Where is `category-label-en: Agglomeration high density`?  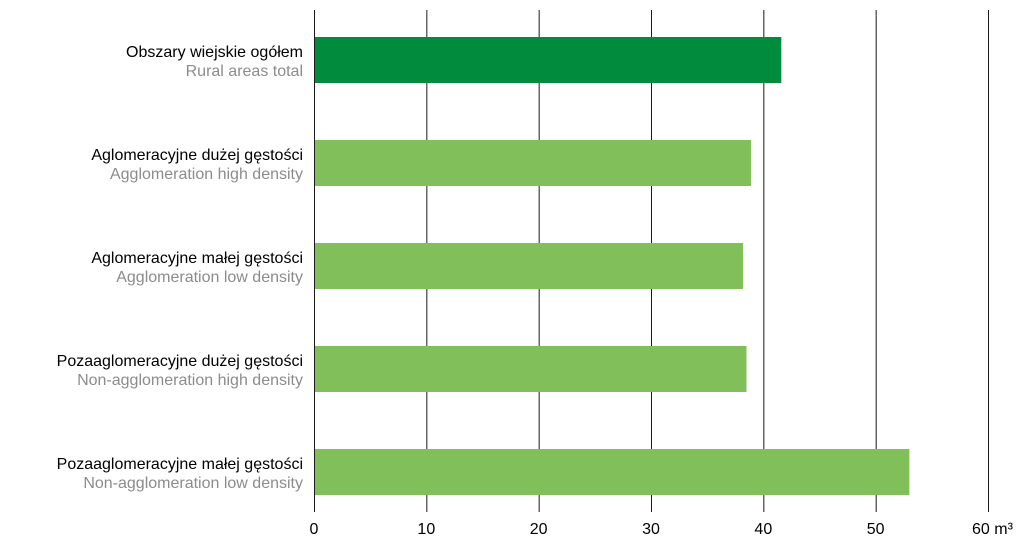
category-label-en: Agglomeration high density is located at coordinates (206, 174).